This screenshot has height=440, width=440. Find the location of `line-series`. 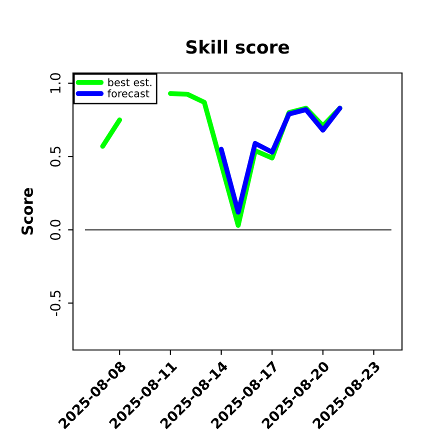

line-series is located at coordinates (280, 160).